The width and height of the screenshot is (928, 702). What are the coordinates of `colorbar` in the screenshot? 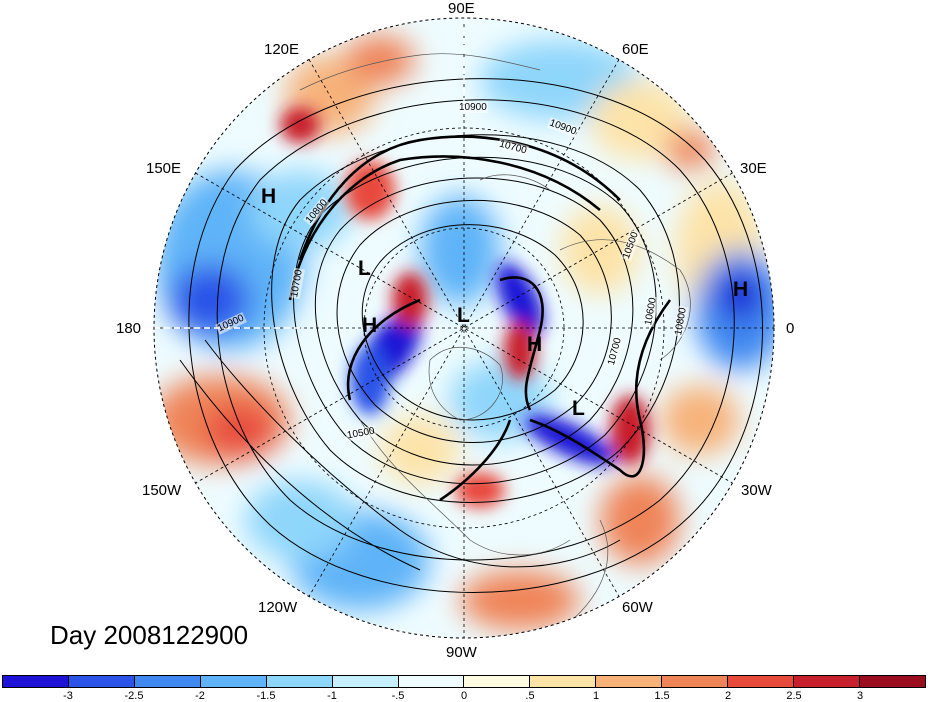 It's located at (464, 681).